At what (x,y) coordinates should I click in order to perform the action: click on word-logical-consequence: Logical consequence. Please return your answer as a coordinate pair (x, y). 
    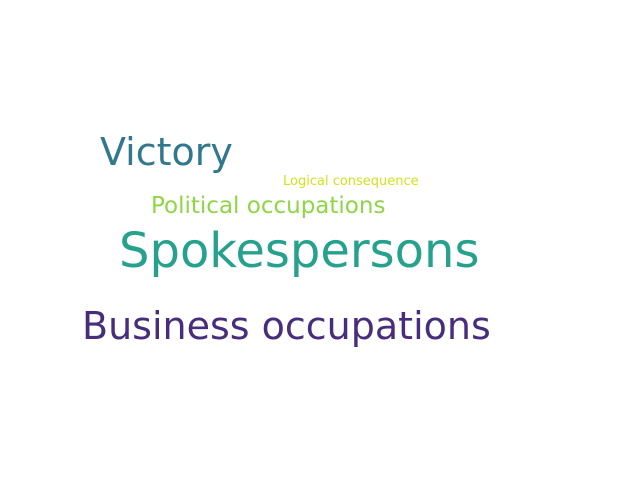
    Looking at the image, I should click on (351, 181).